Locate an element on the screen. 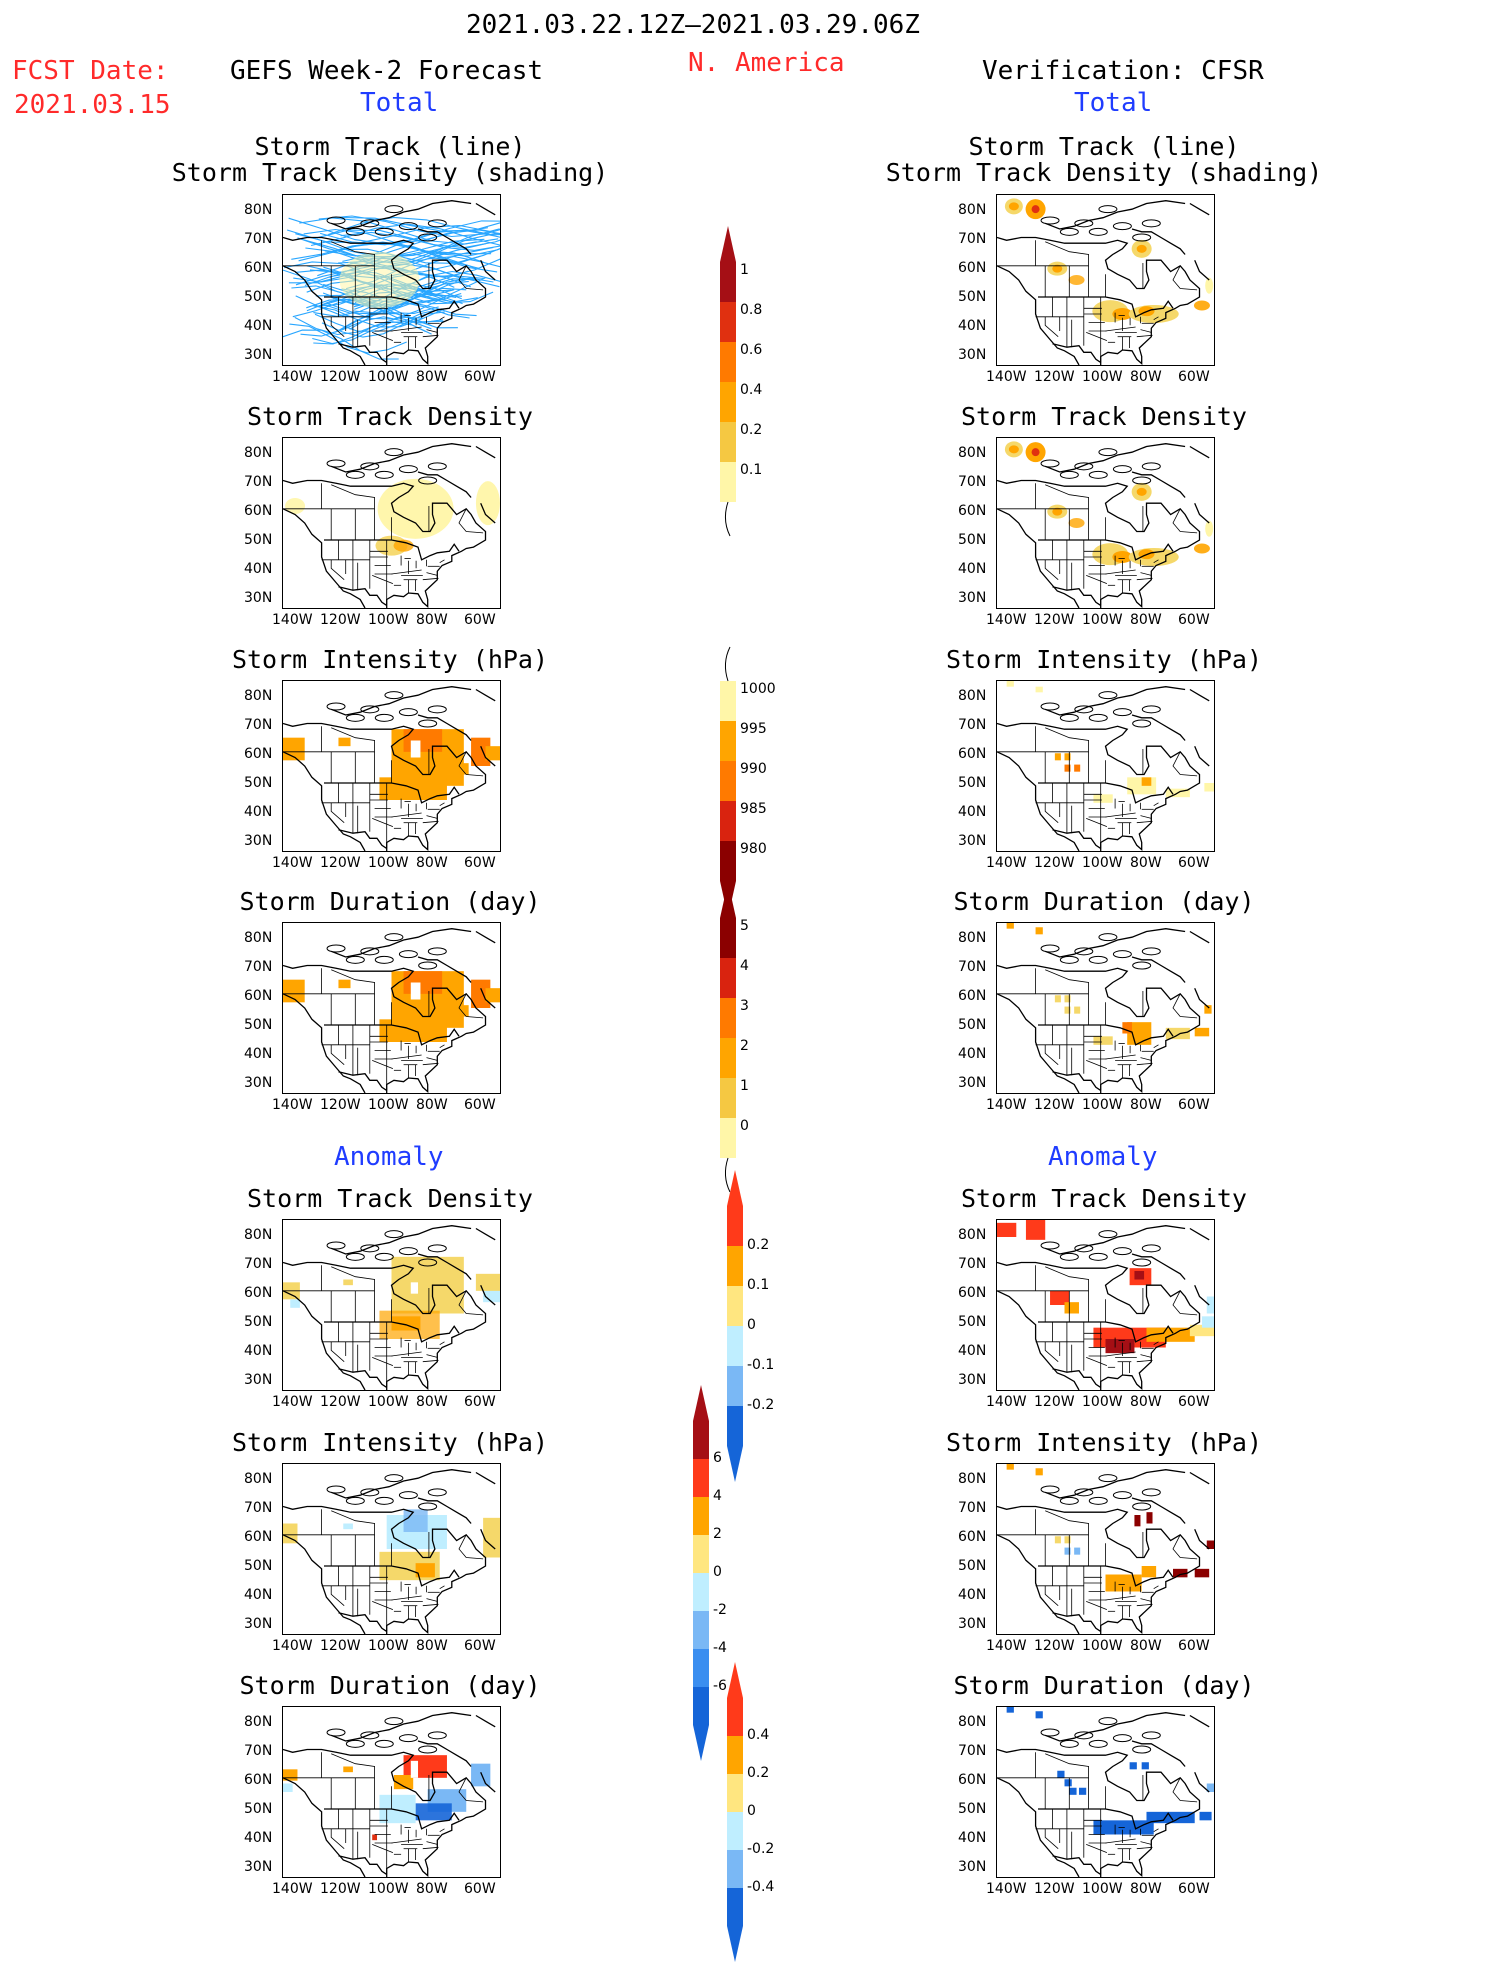  colorbar-label: -4 is located at coordinates (720, 1648).